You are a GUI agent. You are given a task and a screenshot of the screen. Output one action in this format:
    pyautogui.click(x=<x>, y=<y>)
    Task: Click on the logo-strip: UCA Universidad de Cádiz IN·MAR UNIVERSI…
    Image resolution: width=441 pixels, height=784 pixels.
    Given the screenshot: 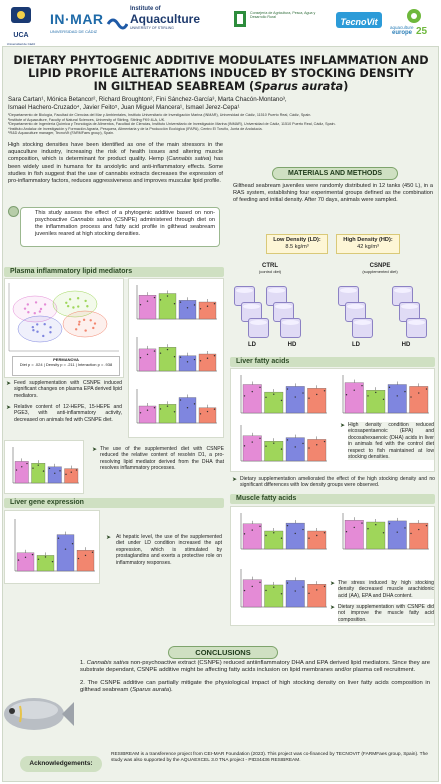 What is the action you would take?
    pyautogui.click(x=220, y=23)
    